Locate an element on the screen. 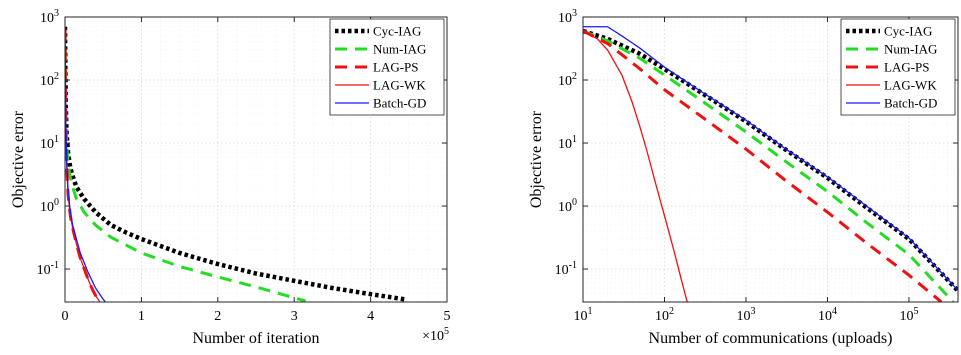  x-tick-exponent: 4 is located at coordinates (834, 311).